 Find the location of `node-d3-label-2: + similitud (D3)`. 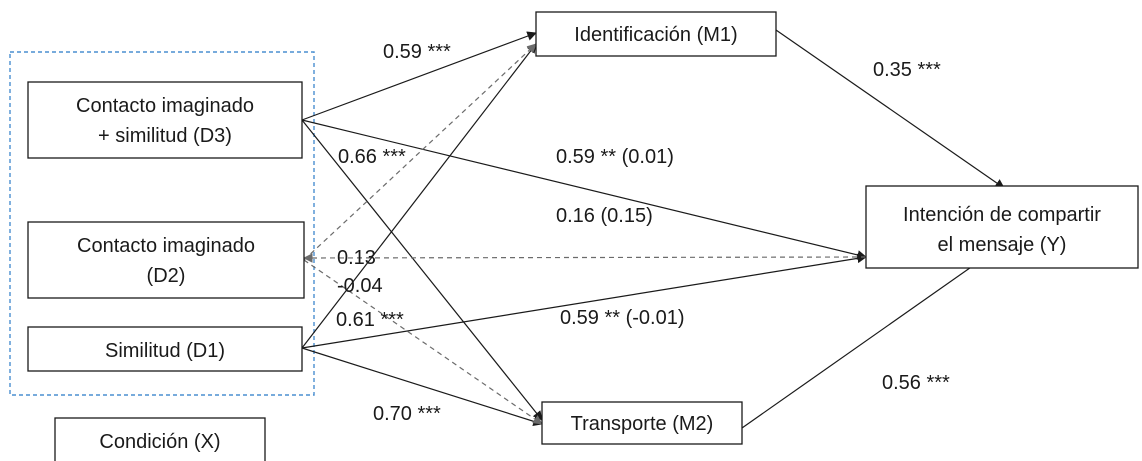

node-d3-label-2: + similitud (D3) is located at coordinates (165, 136).